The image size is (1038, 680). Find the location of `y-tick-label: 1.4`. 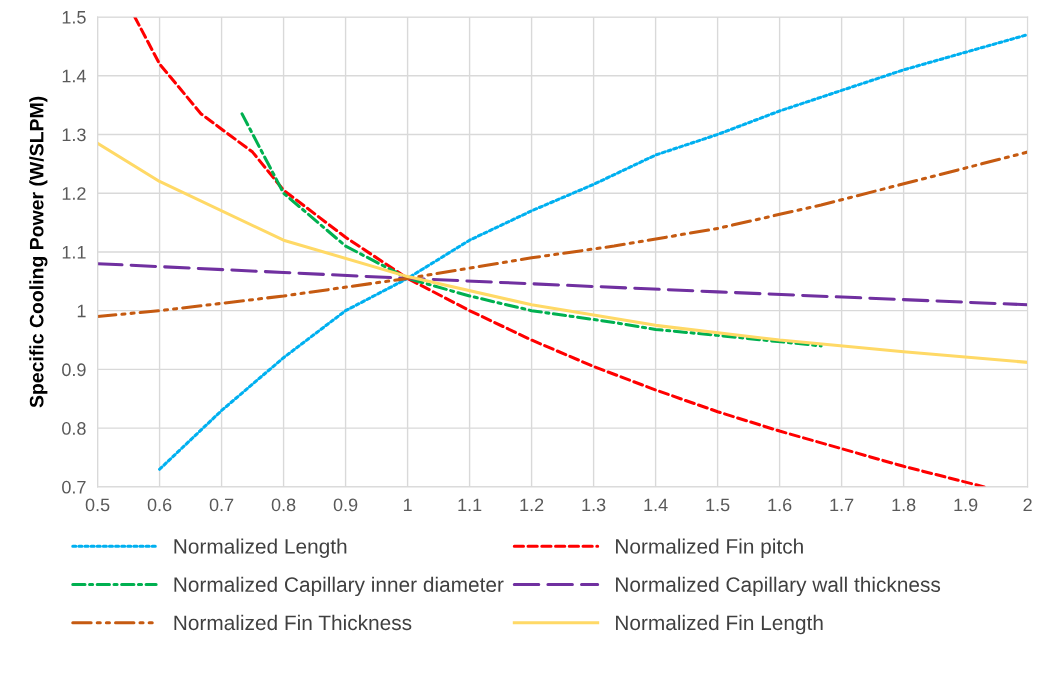

y-tick-label: 1.4 is located at coordinates (74, 76).